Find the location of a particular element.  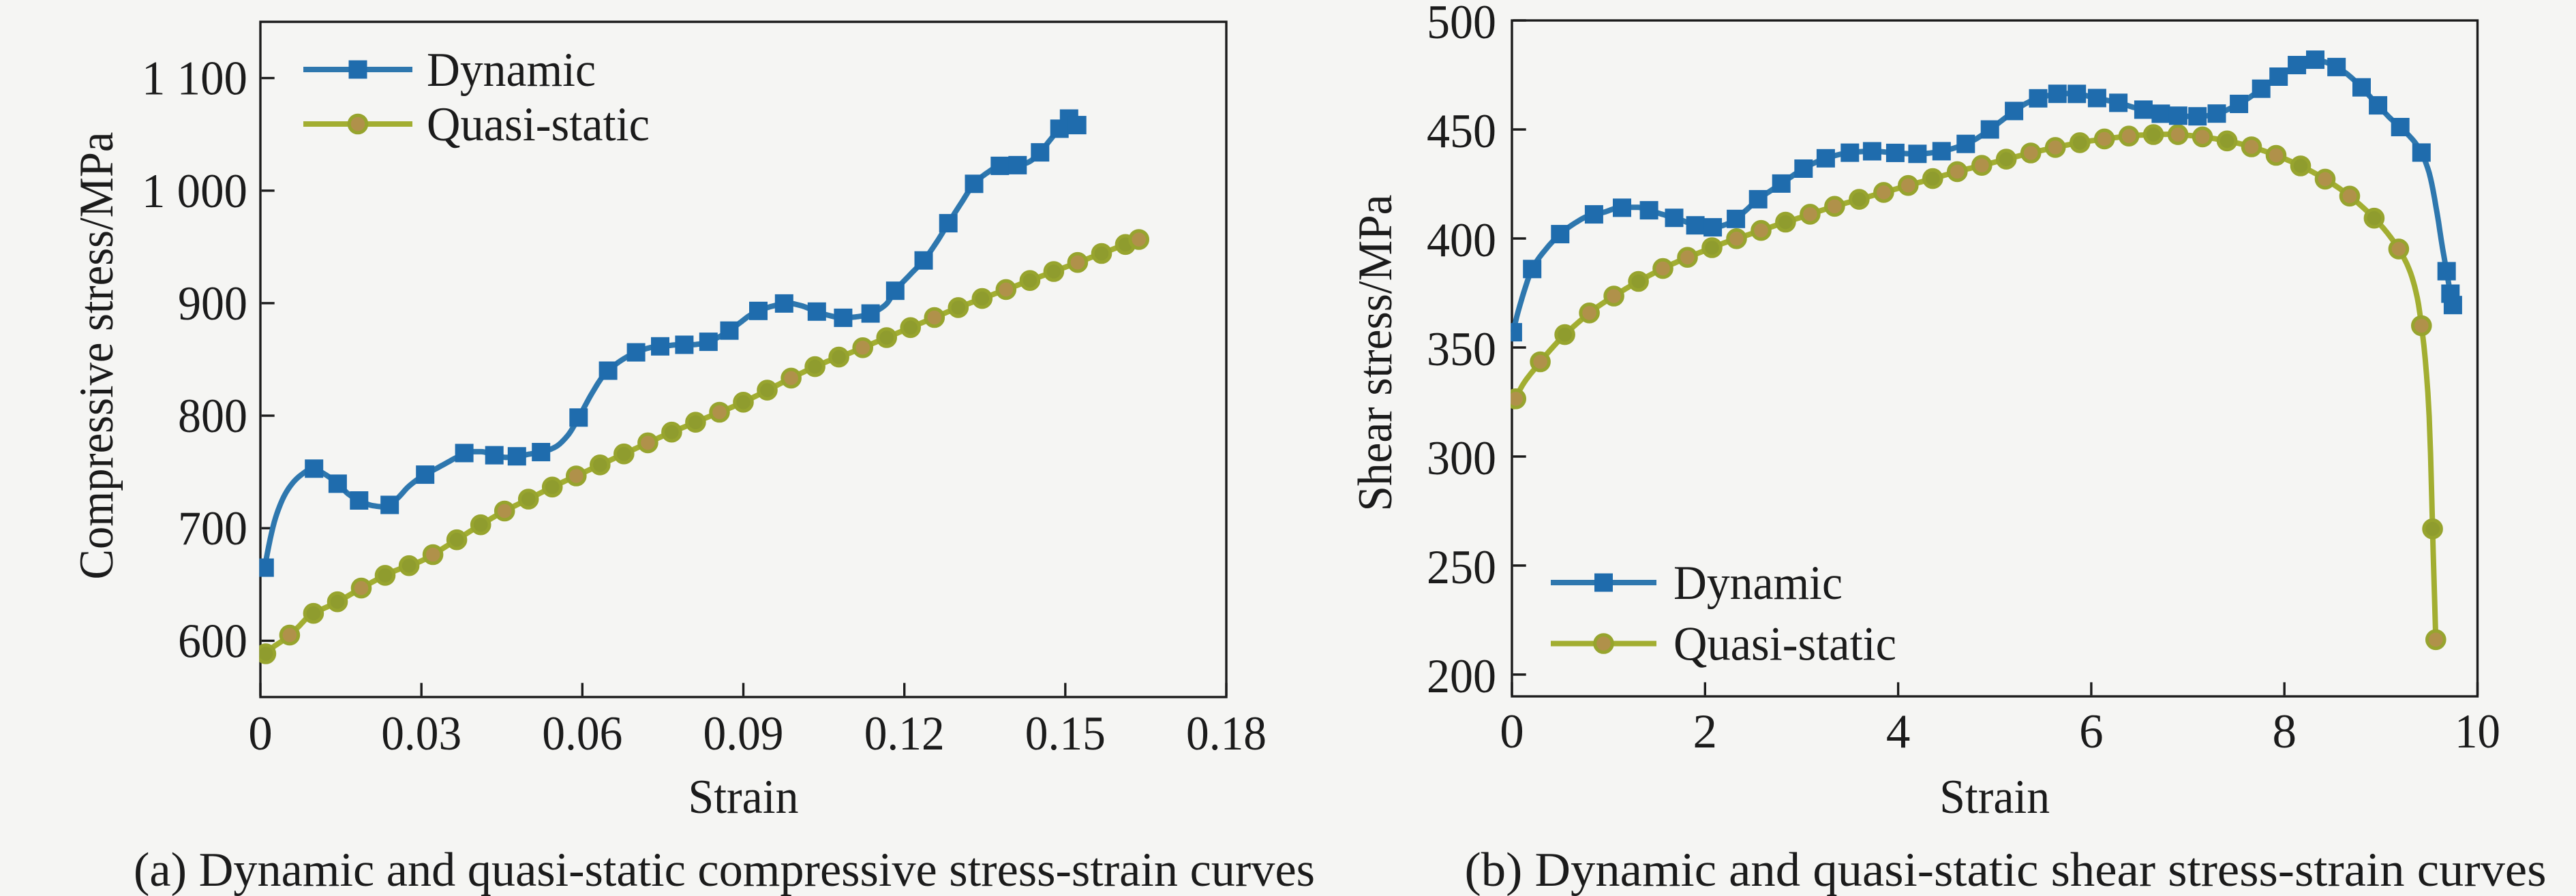

svg-text: 8 is located at coordinates (2284, 731).